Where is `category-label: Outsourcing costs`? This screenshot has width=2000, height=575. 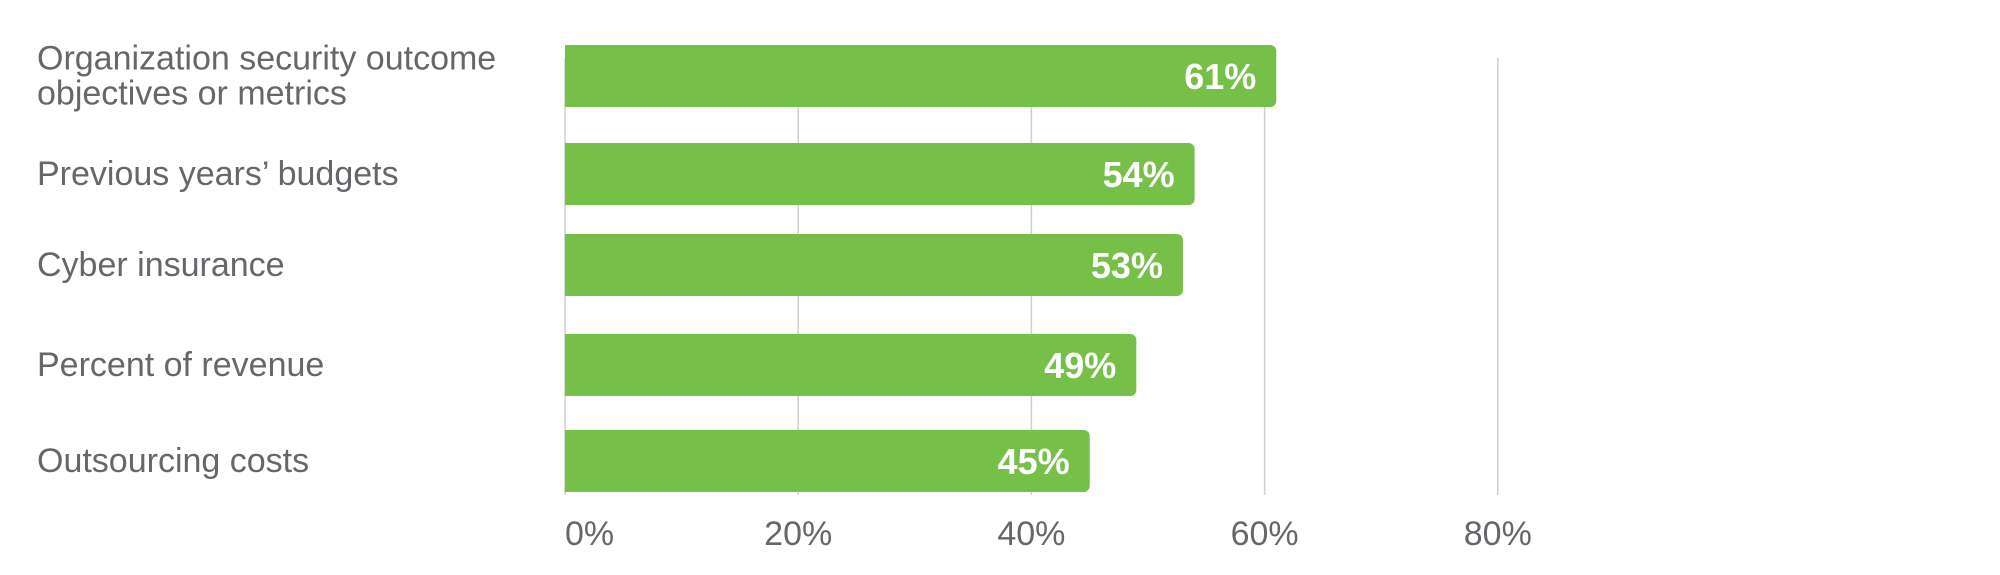
category-label: Outsourcing costs is located at coordinates (173, 461).